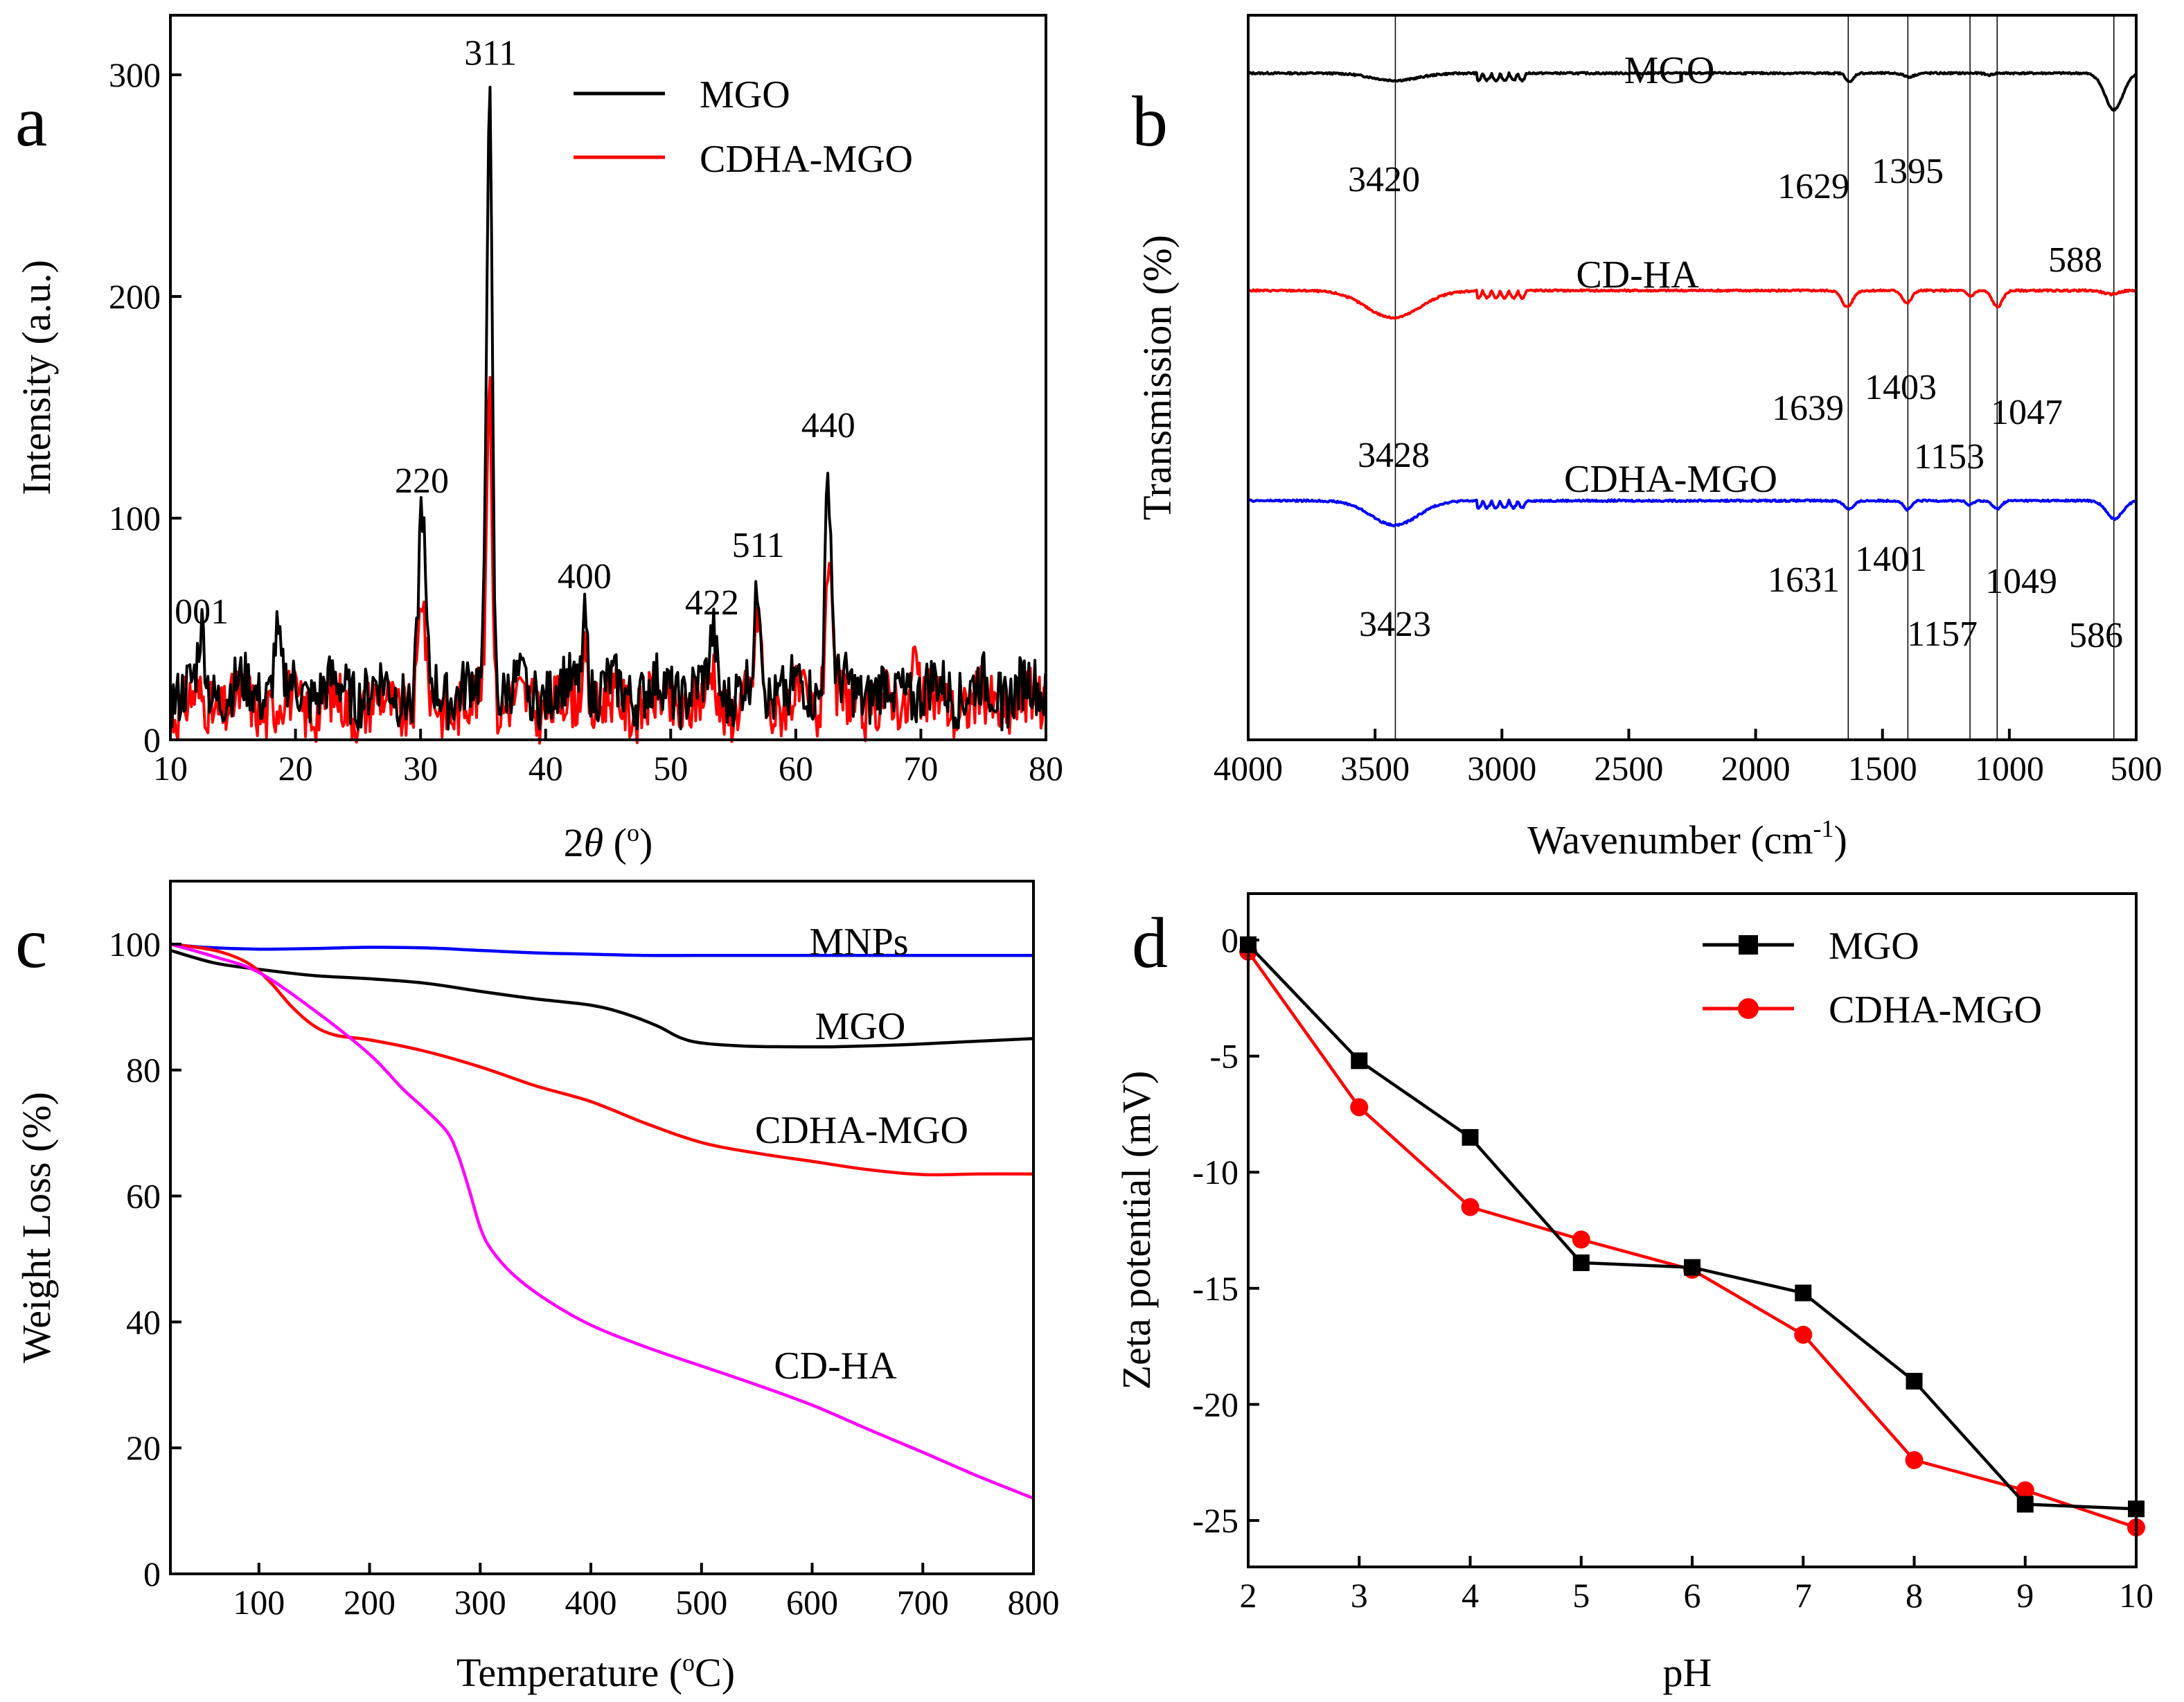  Describe the element at coordinates (370, 1603) in the screenshot. I see `x-tick-label: 200` at that location.